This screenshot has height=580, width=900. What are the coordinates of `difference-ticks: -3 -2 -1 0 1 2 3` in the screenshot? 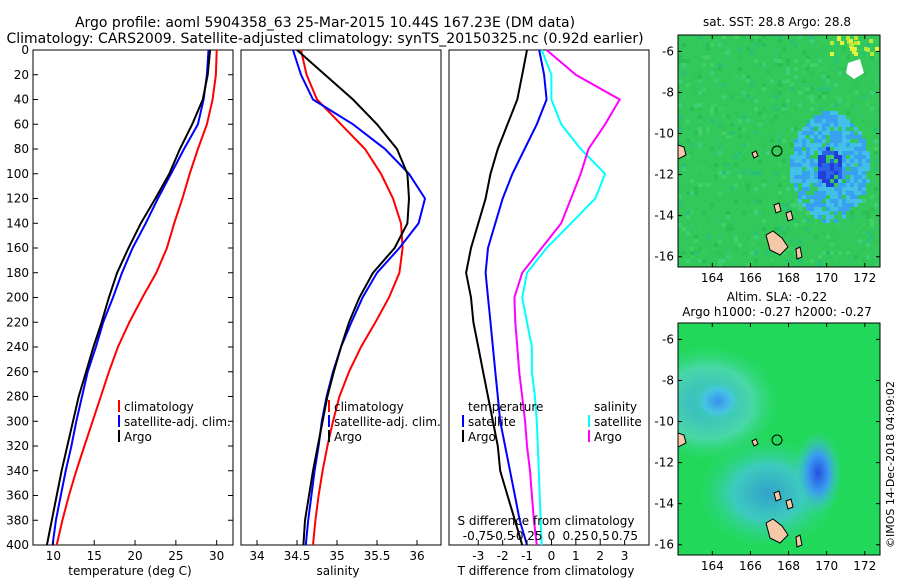 It's located at (550, 551).